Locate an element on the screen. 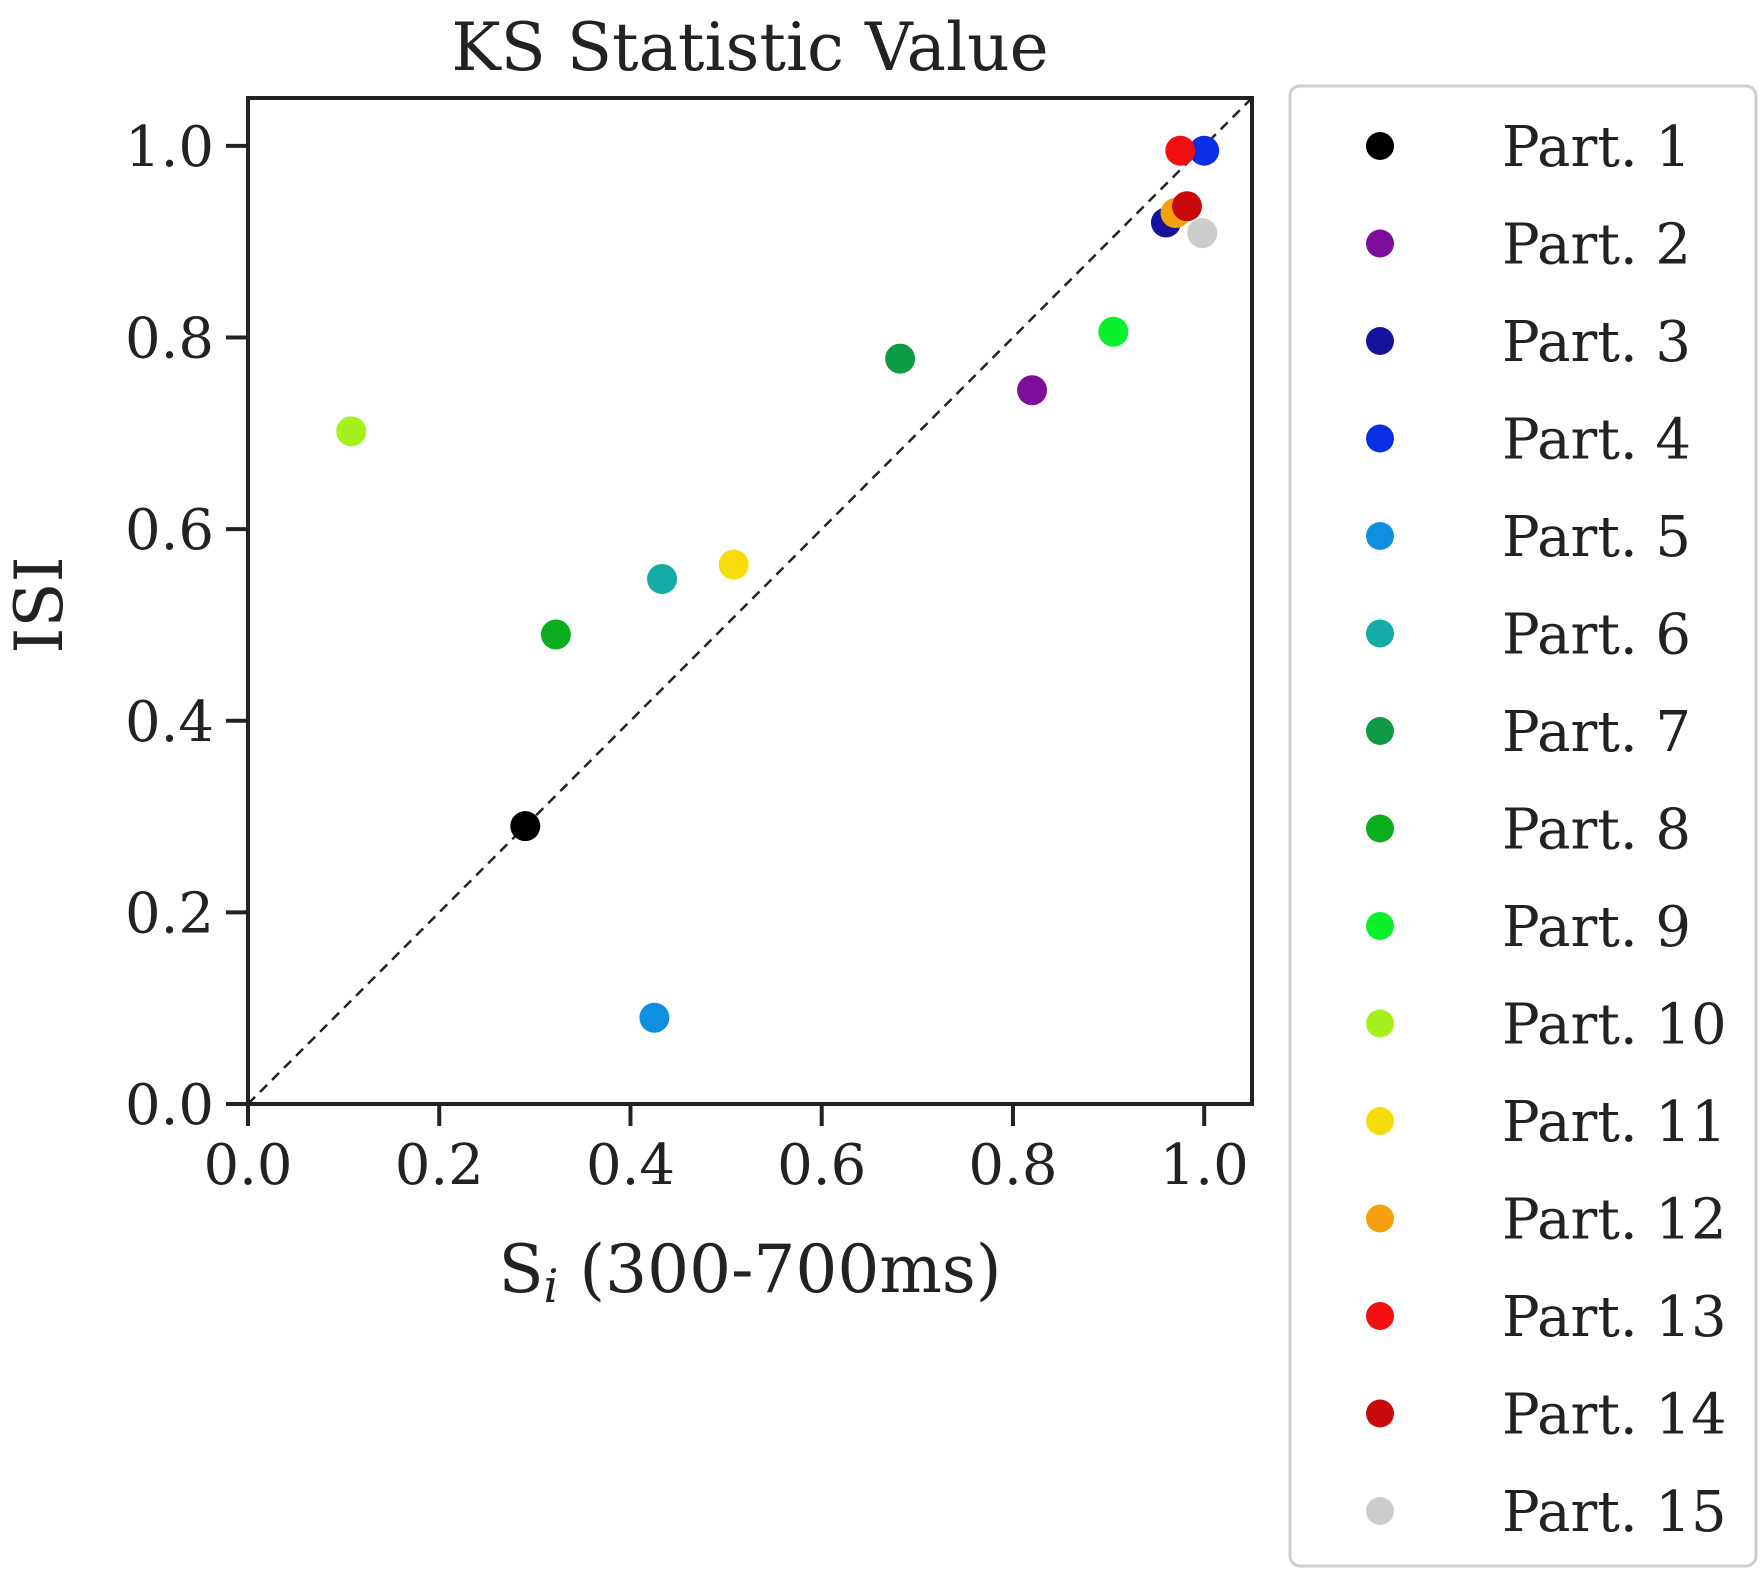  y-tick-label: 0.8 is located at coordinates (169, 339).